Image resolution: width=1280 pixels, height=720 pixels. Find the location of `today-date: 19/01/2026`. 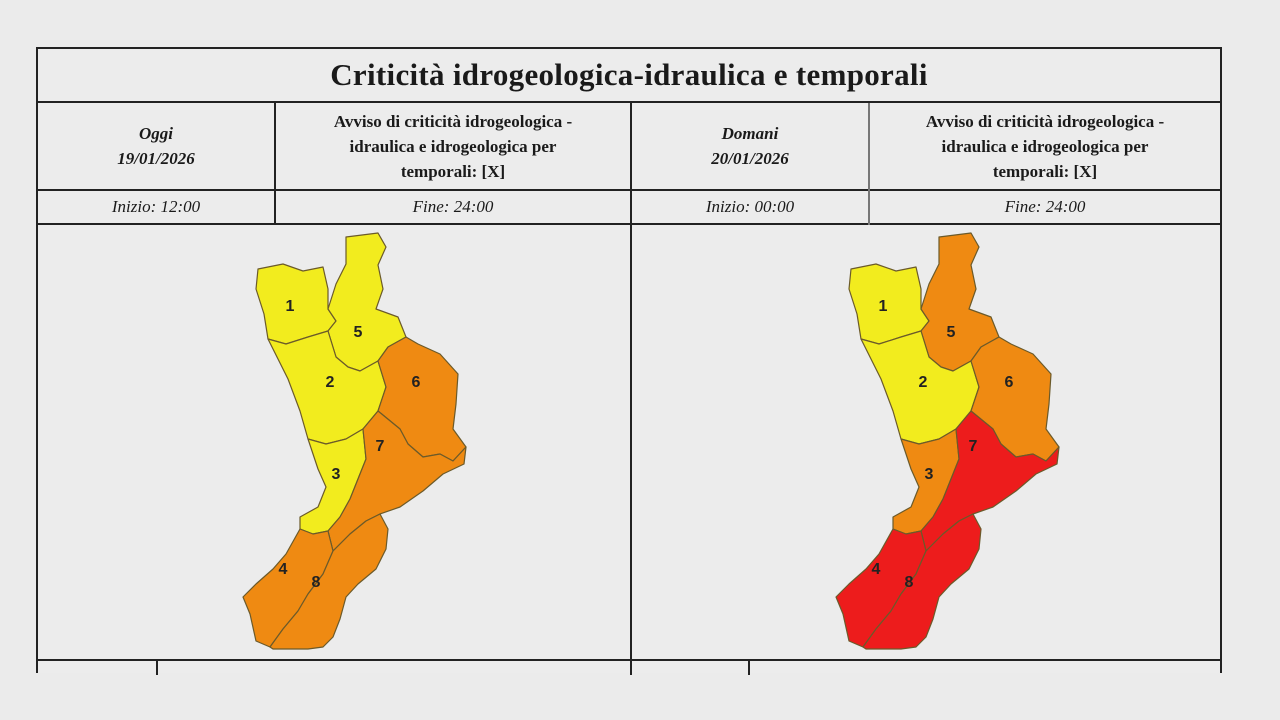

today-date: 19/01/2026 is located at coordinates (156, 158).